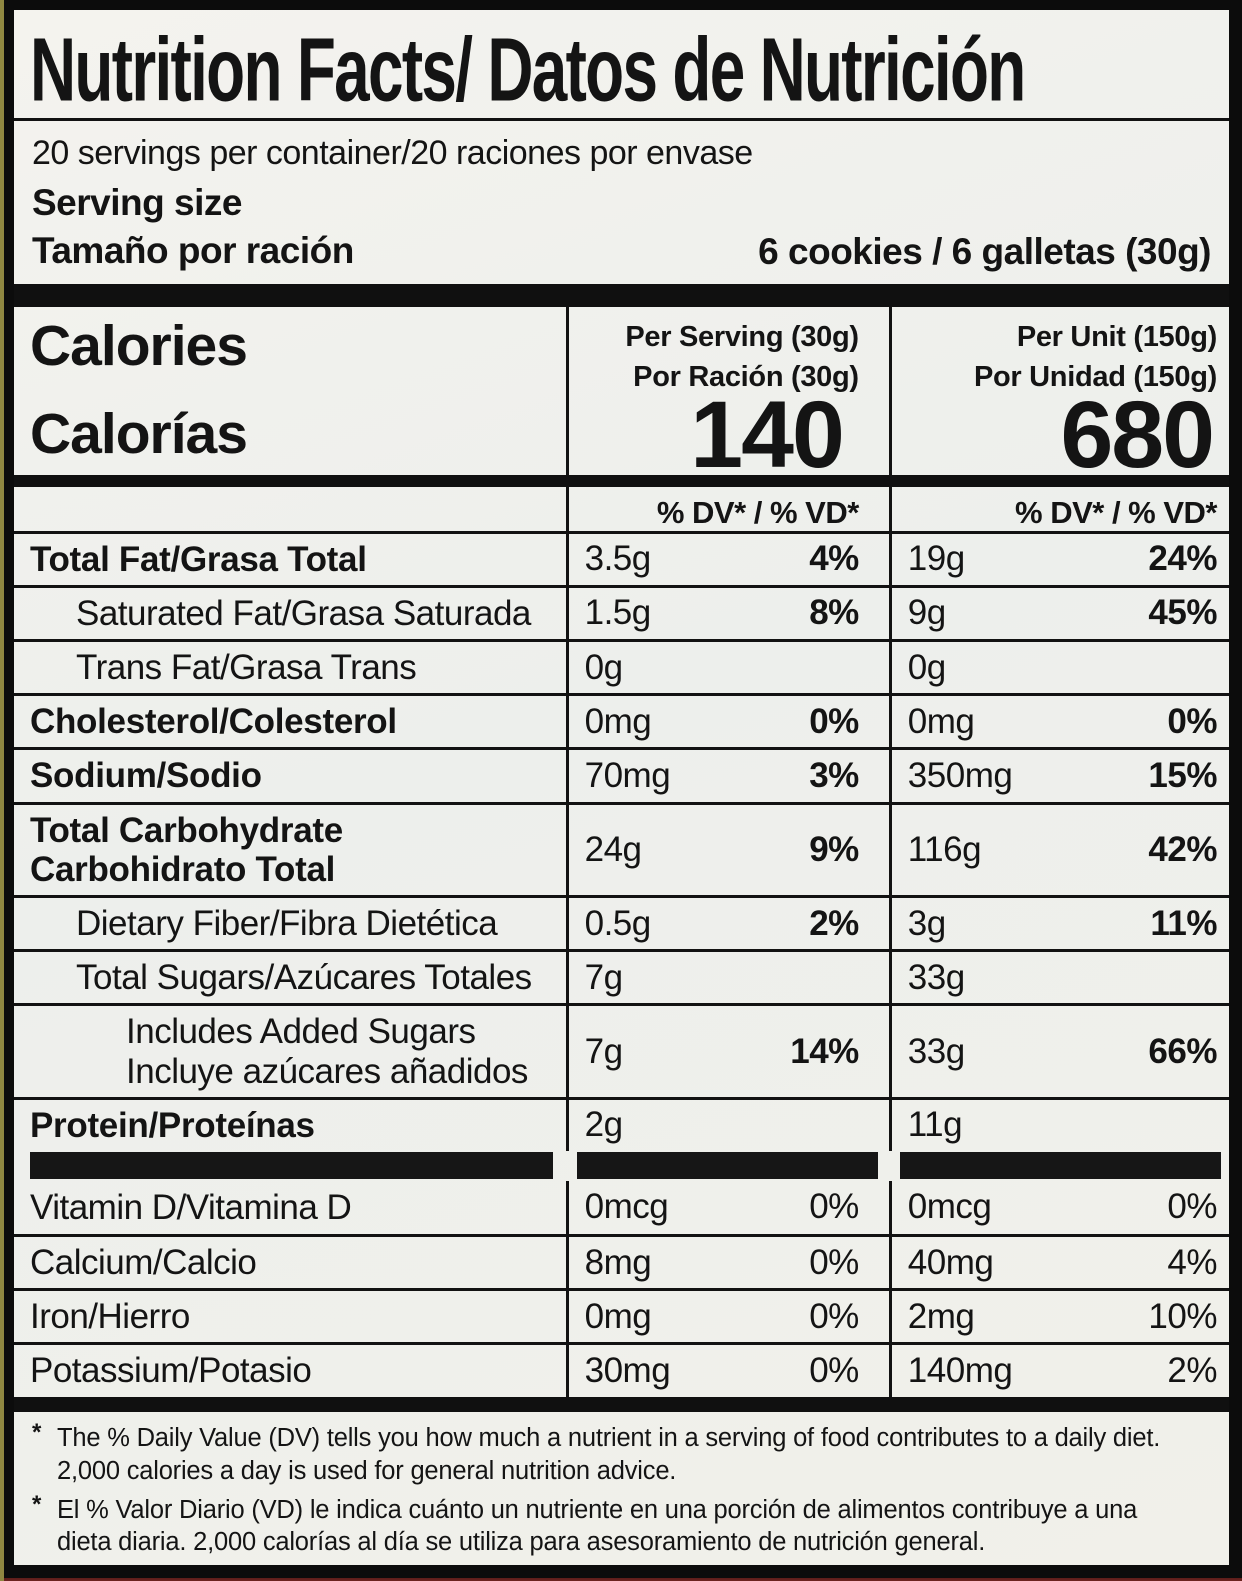  I want to click on segmented-divider-bar-row, so click(621, 1166).